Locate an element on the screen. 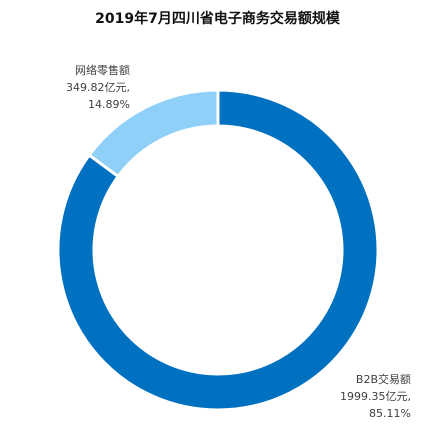 The height and width of the screenshot is (435, 435). slice-label-b2b: B2B交易额 1999.35亿元, 85.11% is located at coordinates (375, 396).